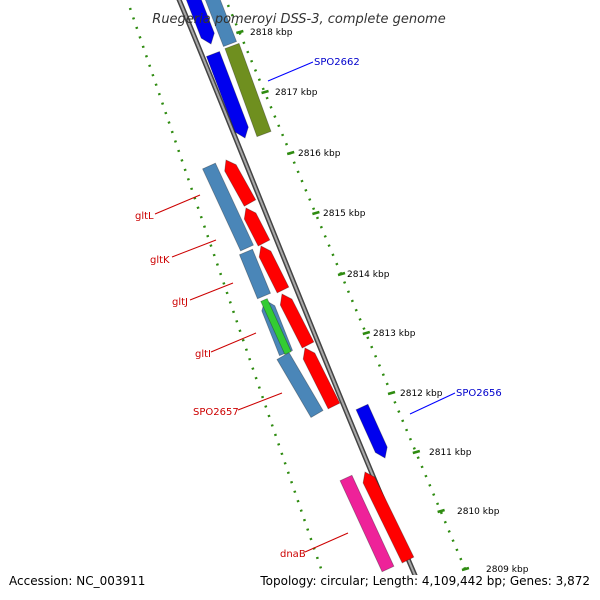  Describe the element at coordinates (371, 431) in the screenshot. I see `gene-feature-spo2656` at that location.